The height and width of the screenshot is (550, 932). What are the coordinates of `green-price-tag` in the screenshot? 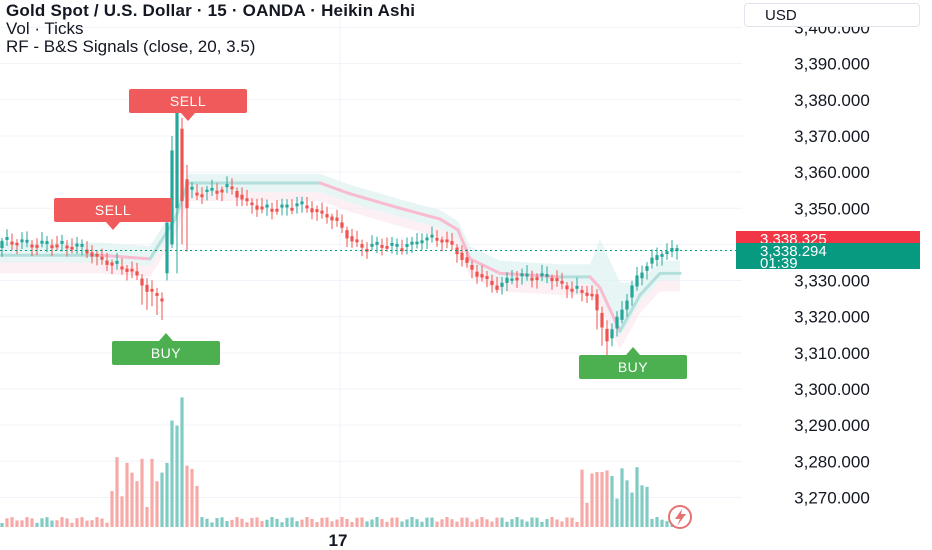 It's located at (828, 256).